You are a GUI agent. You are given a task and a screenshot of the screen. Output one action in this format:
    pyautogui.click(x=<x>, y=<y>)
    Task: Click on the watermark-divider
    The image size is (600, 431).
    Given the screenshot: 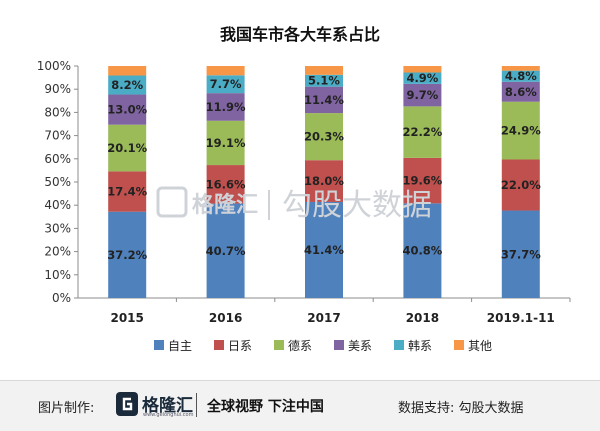 What is the action you would take?
    pyautogui.click(x=269, y=205)
    